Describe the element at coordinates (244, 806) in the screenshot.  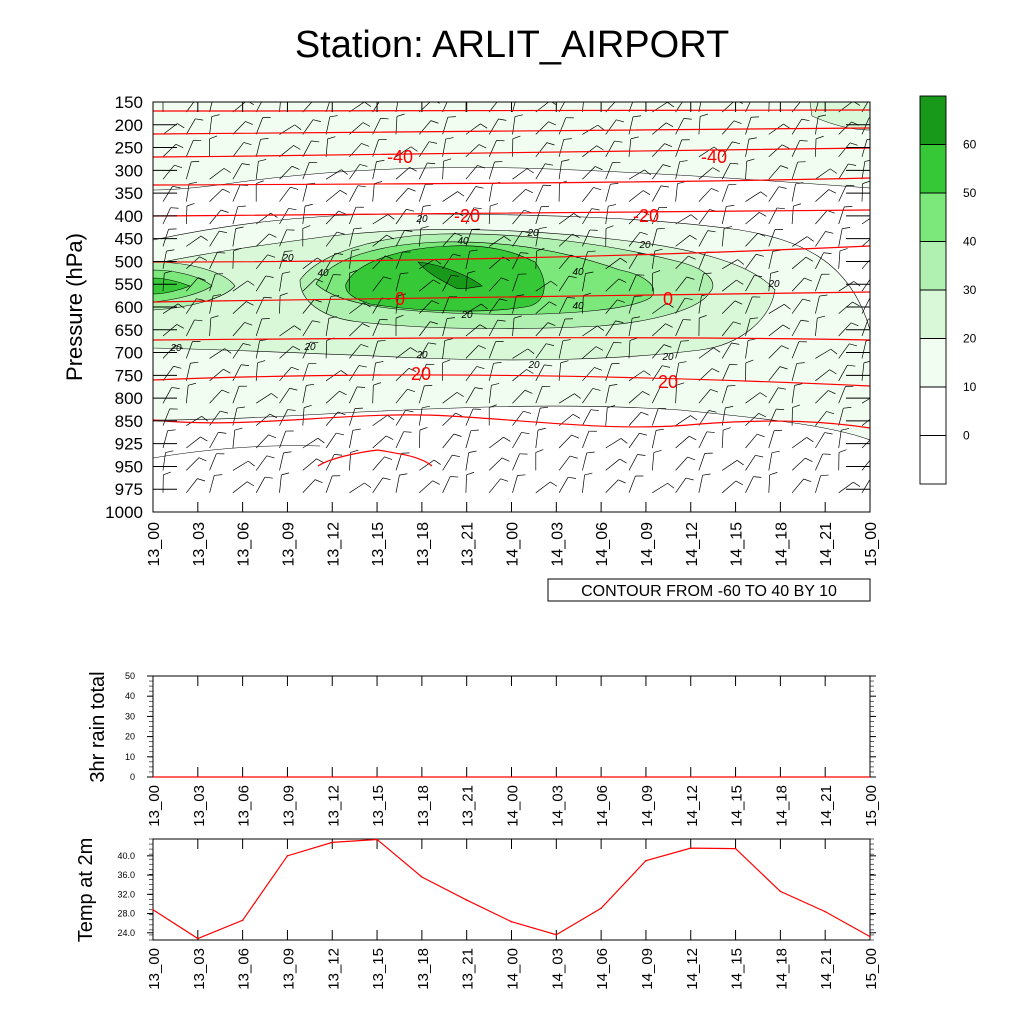
I see `x-tick-label: 13_06` at that location.